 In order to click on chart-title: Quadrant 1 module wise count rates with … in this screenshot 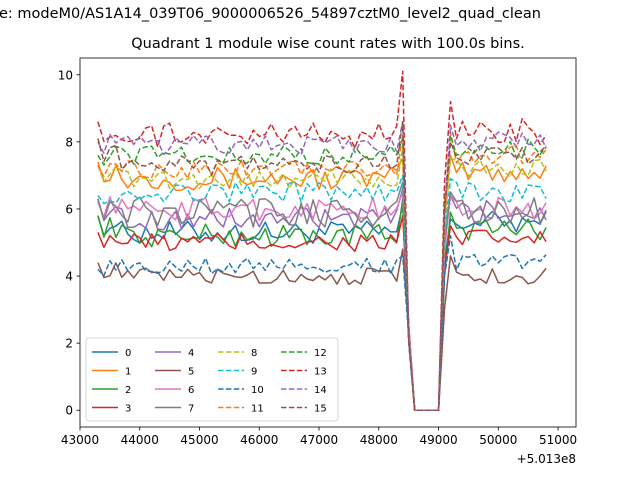, I will do `click(328, 44)`.